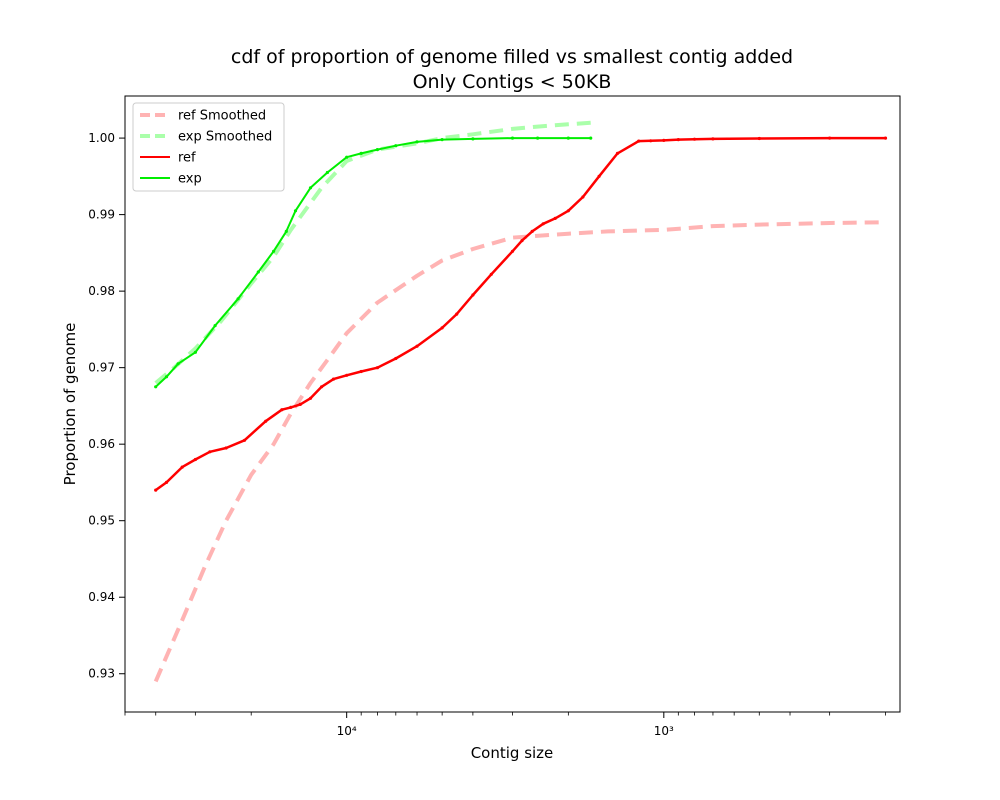 This screenshot has width=1000, height=800. Describe the element at coordinates (101, 215) in the screenshot. I see `y-tick-label: 0.99` at that location.